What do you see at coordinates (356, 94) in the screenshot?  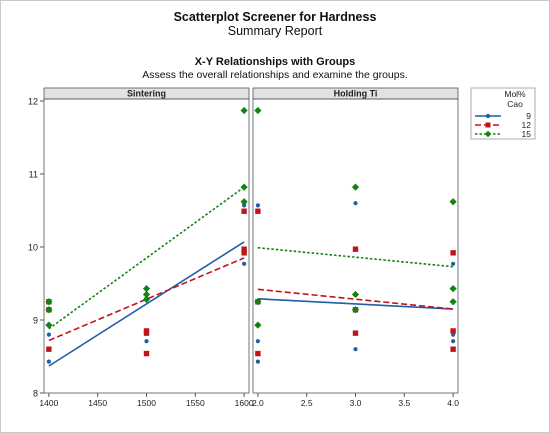 I see `panel-title: Holding Ti` at bounding box center [356, 94].